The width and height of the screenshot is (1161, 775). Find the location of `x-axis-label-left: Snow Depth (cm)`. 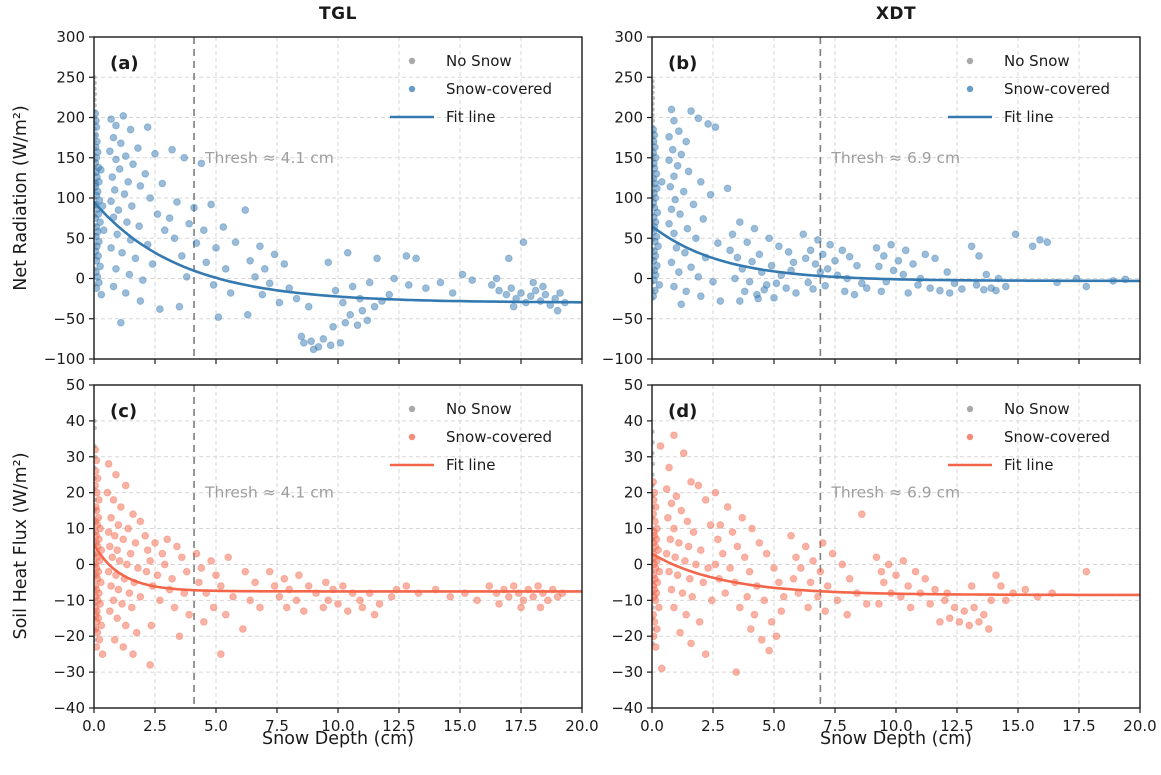

x-axis-label-left: Snow Depth (cm) is located at coordinates (338, 739).